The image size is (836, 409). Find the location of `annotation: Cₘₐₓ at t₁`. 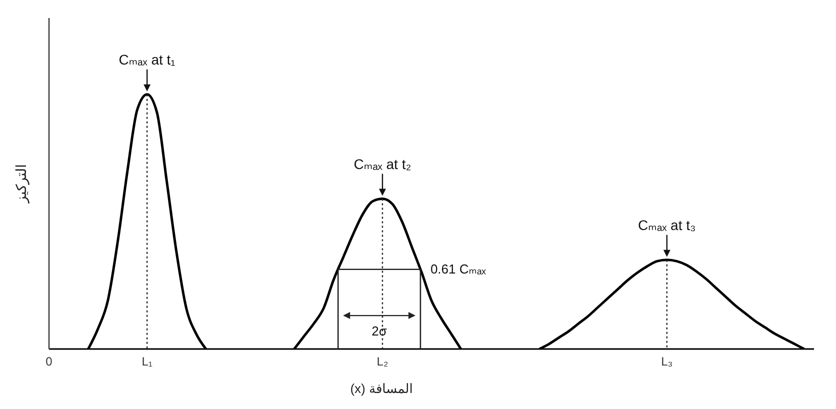

annotation: Cₘₐₓ at t₁ is located at coordinates (147, 59).